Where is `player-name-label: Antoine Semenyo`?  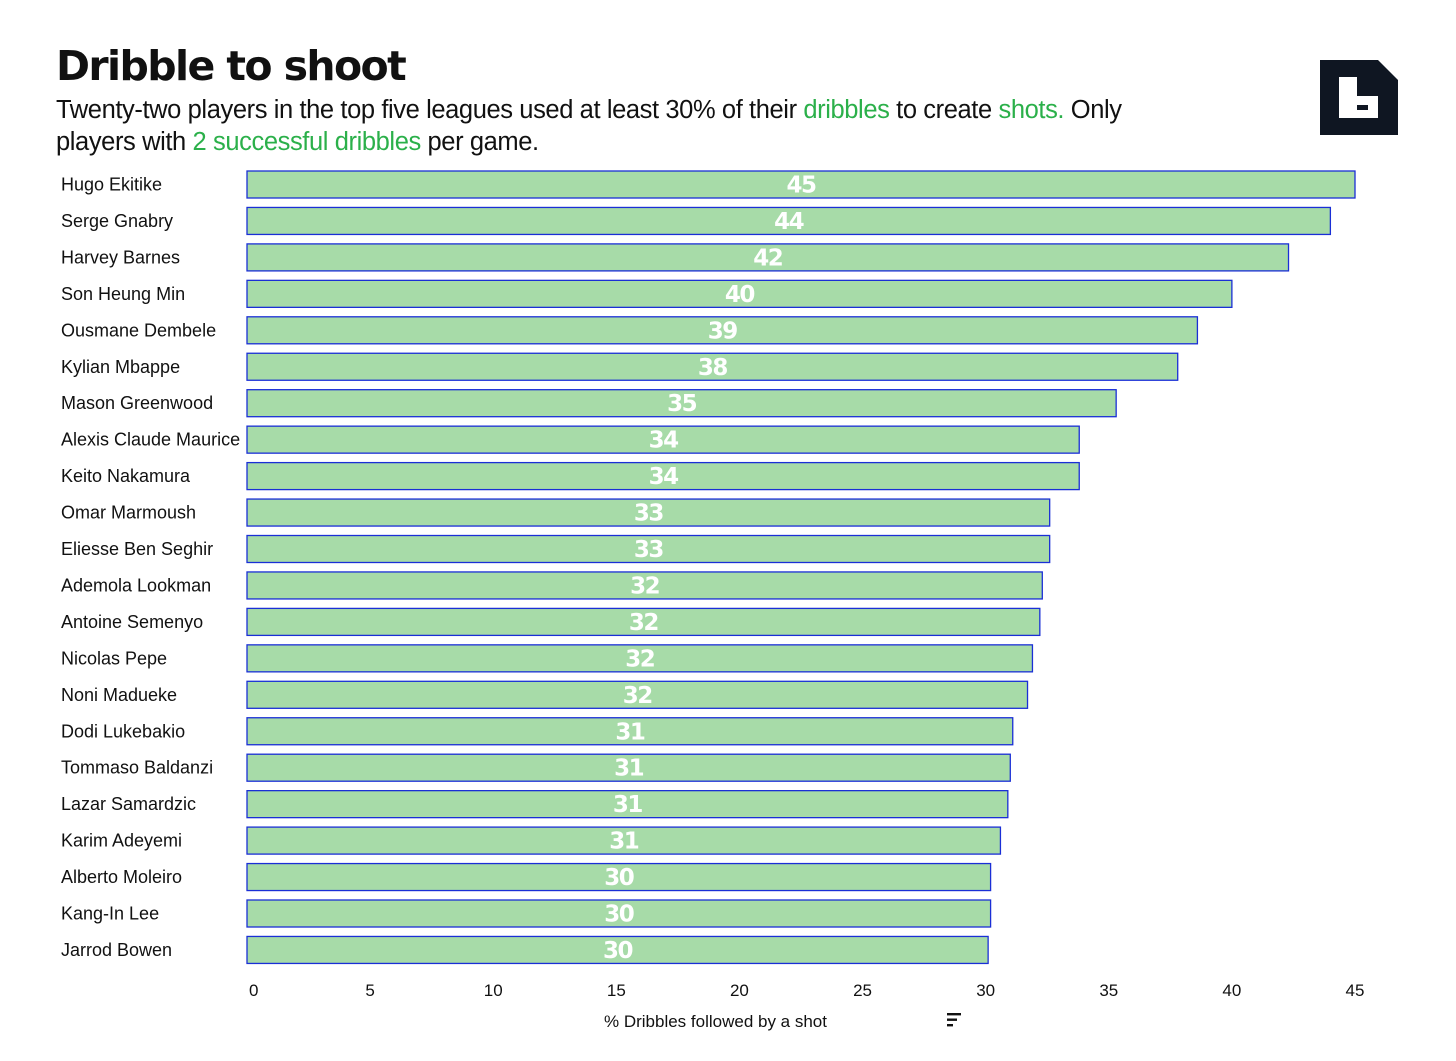
player-name-label: Antoine Semenyo is located at coordinates (132, 622).